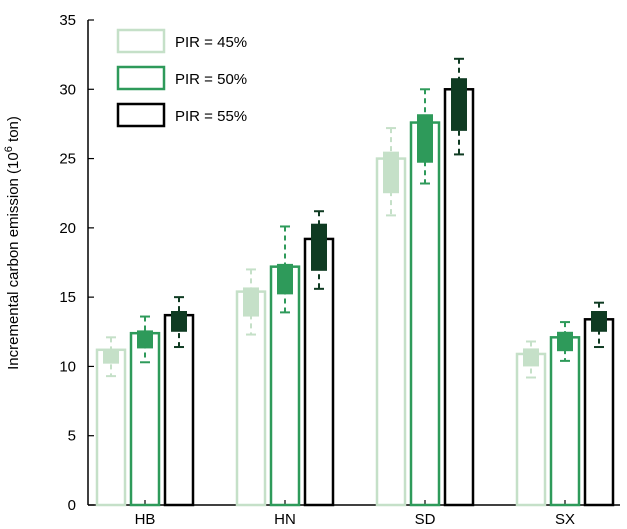 This screenshot has width=627, height=529. I want to click on legend: PIR = 45% PIR = 50% PIR = 55%, so click(181, 78).